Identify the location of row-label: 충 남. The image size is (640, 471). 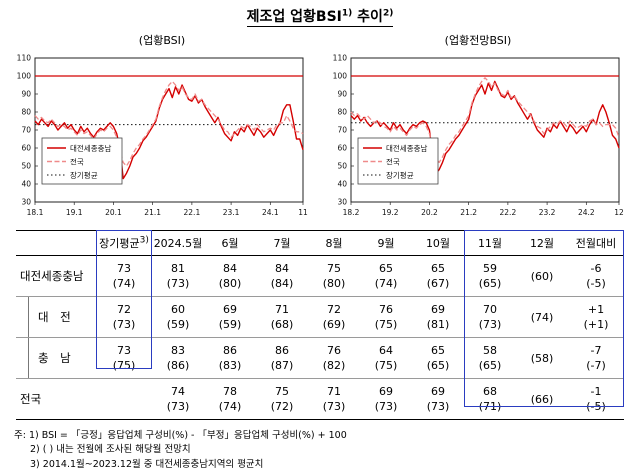
(56, 358).